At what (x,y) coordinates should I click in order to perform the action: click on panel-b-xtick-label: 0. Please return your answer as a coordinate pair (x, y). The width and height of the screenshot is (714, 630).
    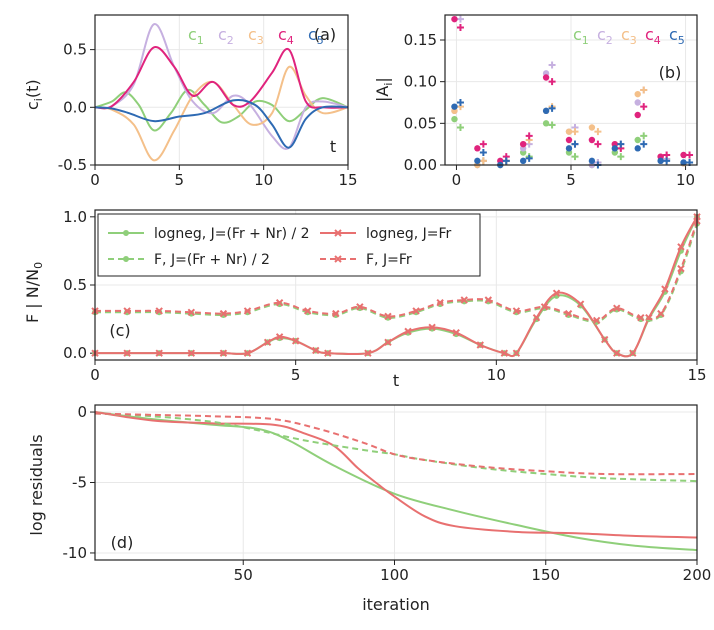
    Looking at the image, I should click on (457, 180).